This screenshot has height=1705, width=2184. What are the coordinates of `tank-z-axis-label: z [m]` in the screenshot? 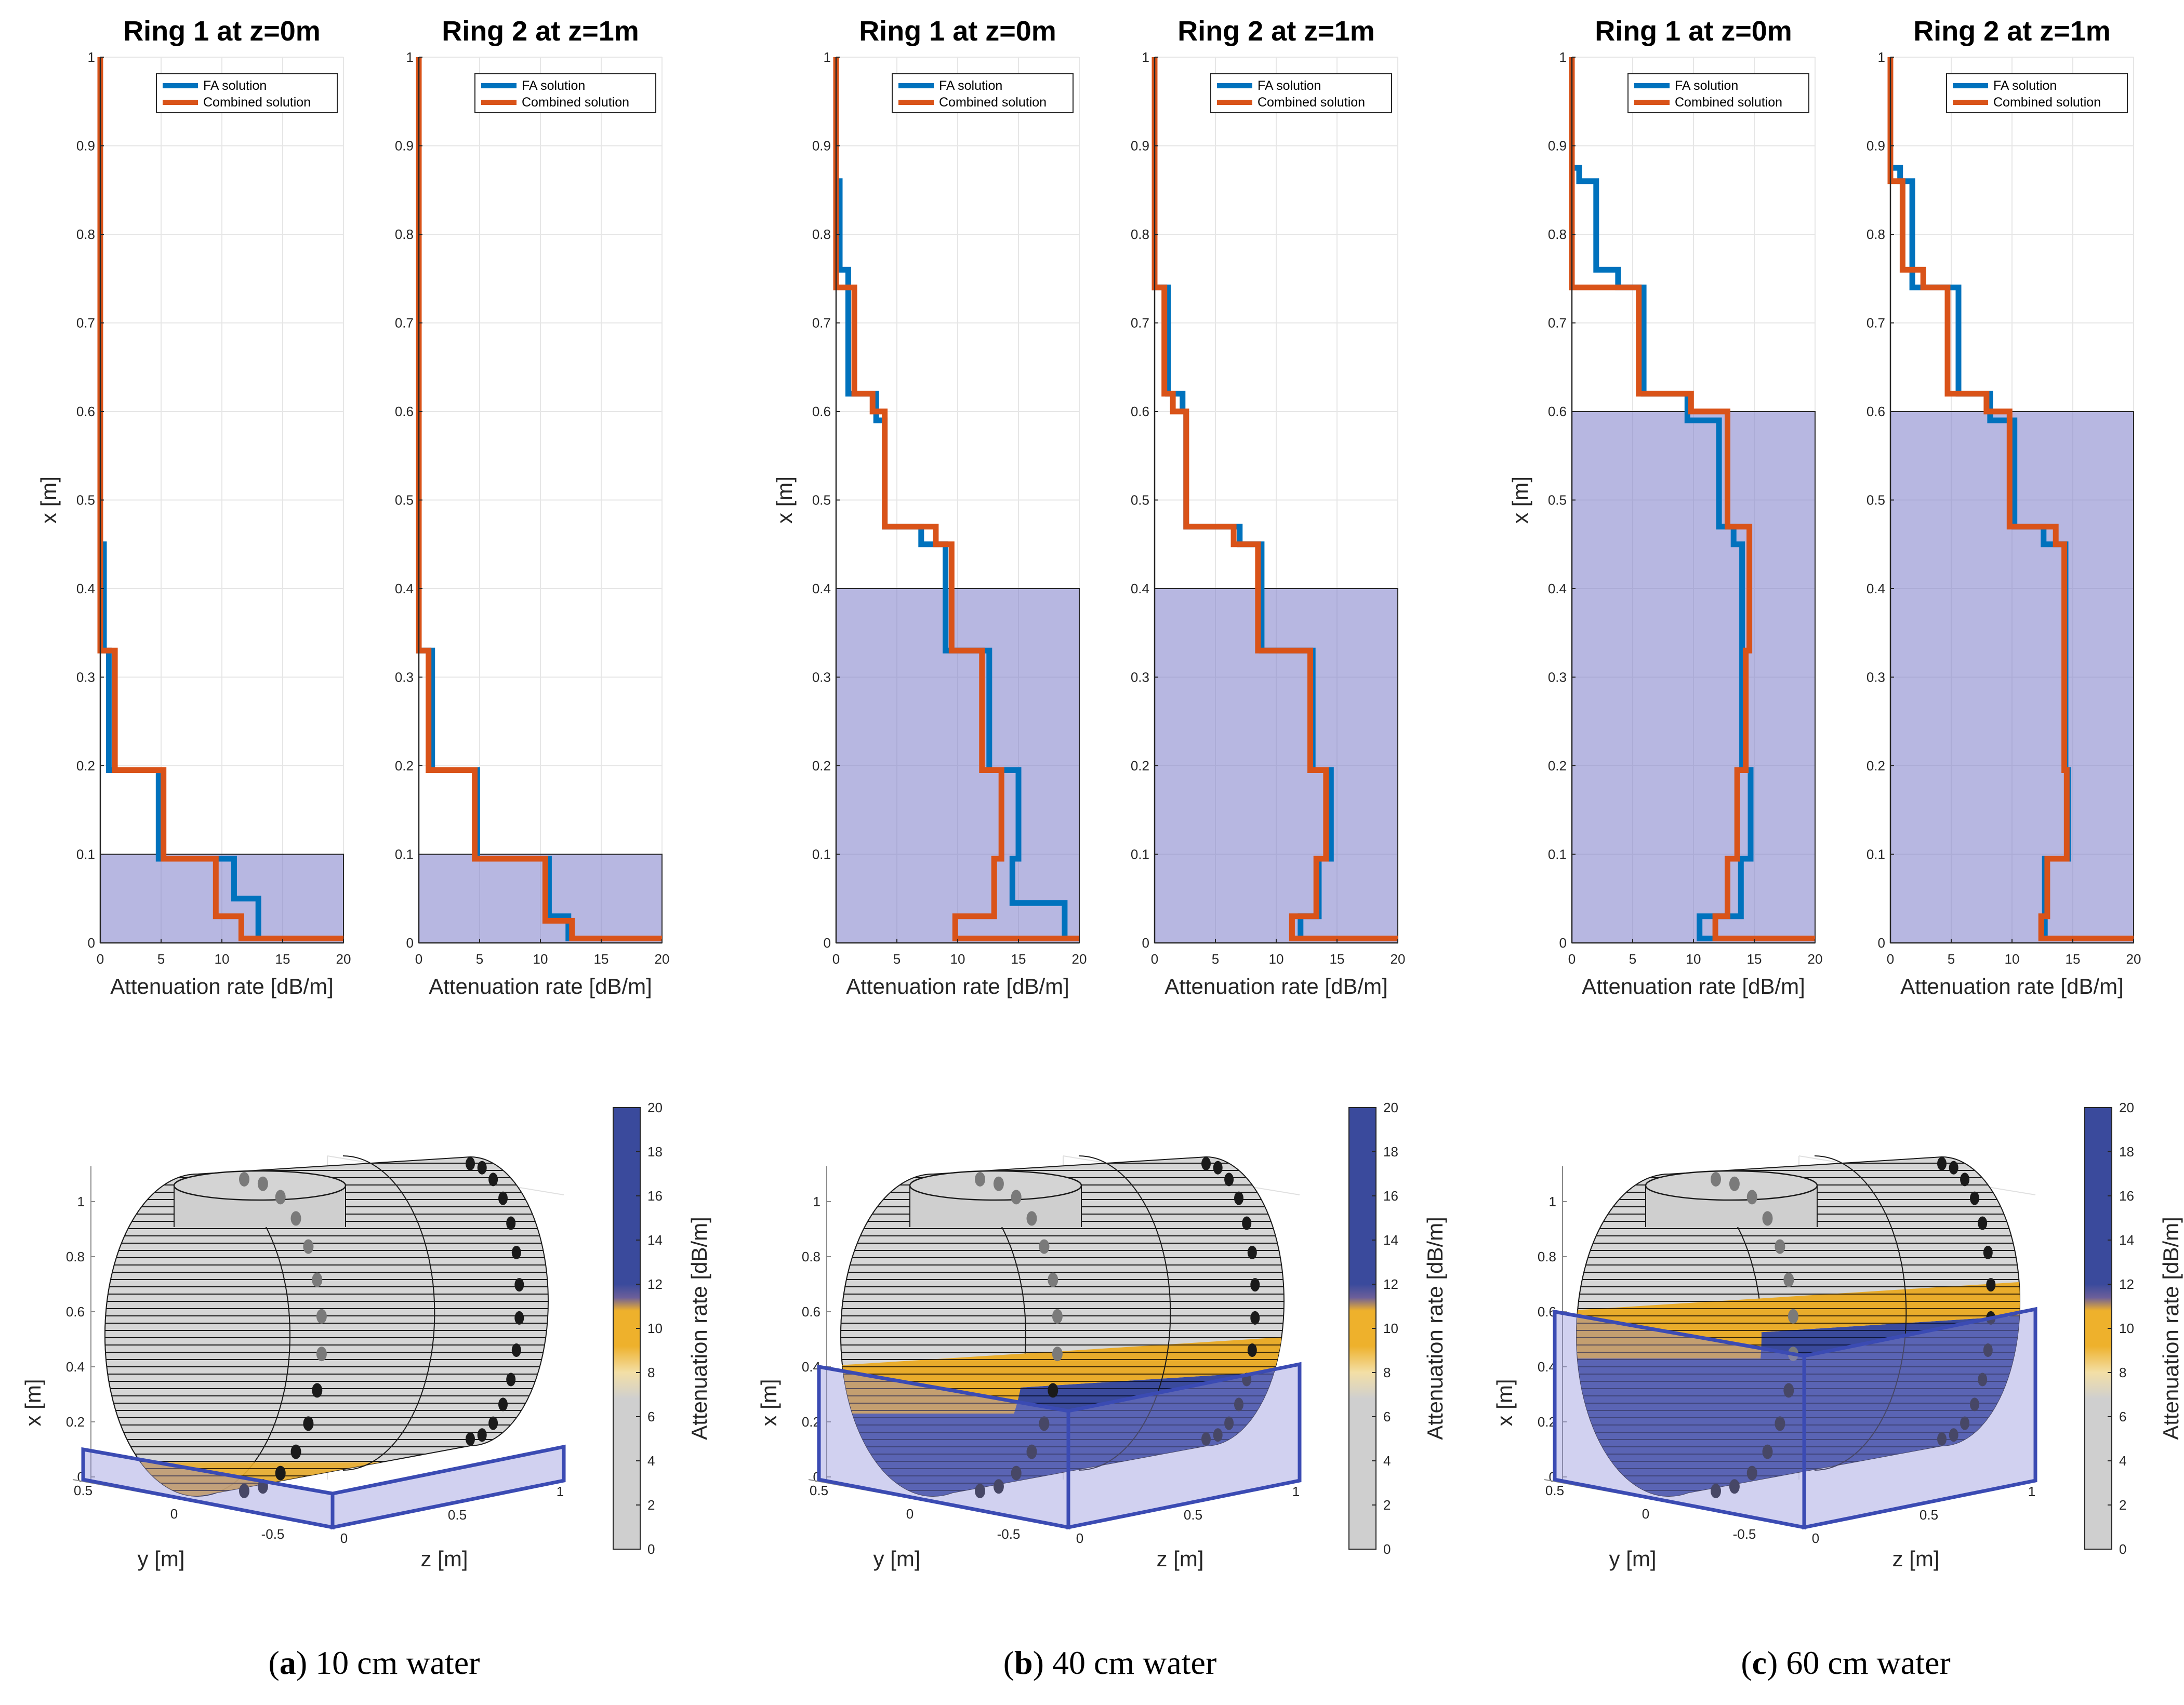 It's located at (1916, 1559).